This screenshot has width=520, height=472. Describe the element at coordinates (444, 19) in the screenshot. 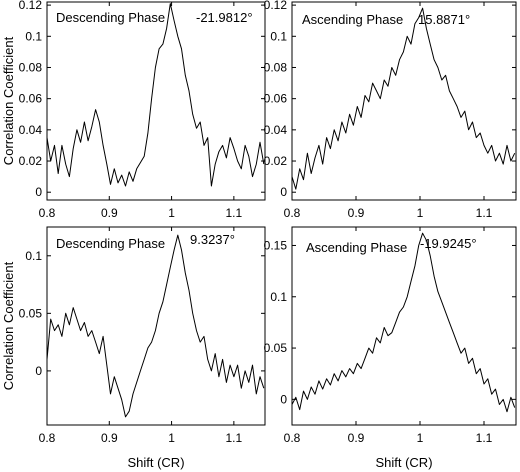

I see `angle-annotation: 15.8871°` at that location.